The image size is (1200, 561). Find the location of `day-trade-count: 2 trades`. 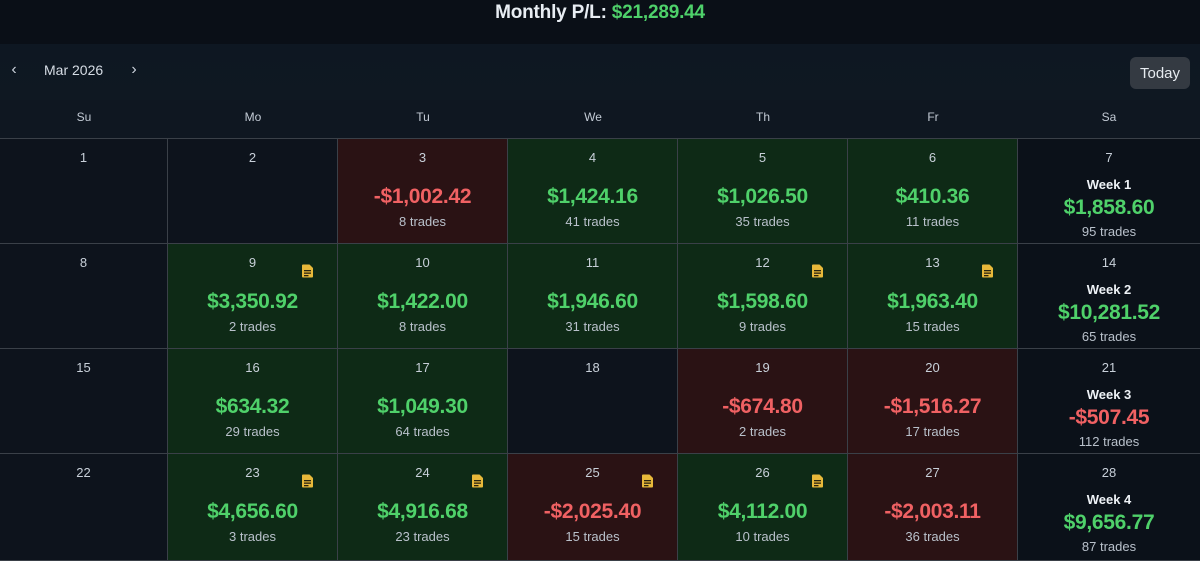

day-trade-count: 2 trades is located at coordinates (252, 326).